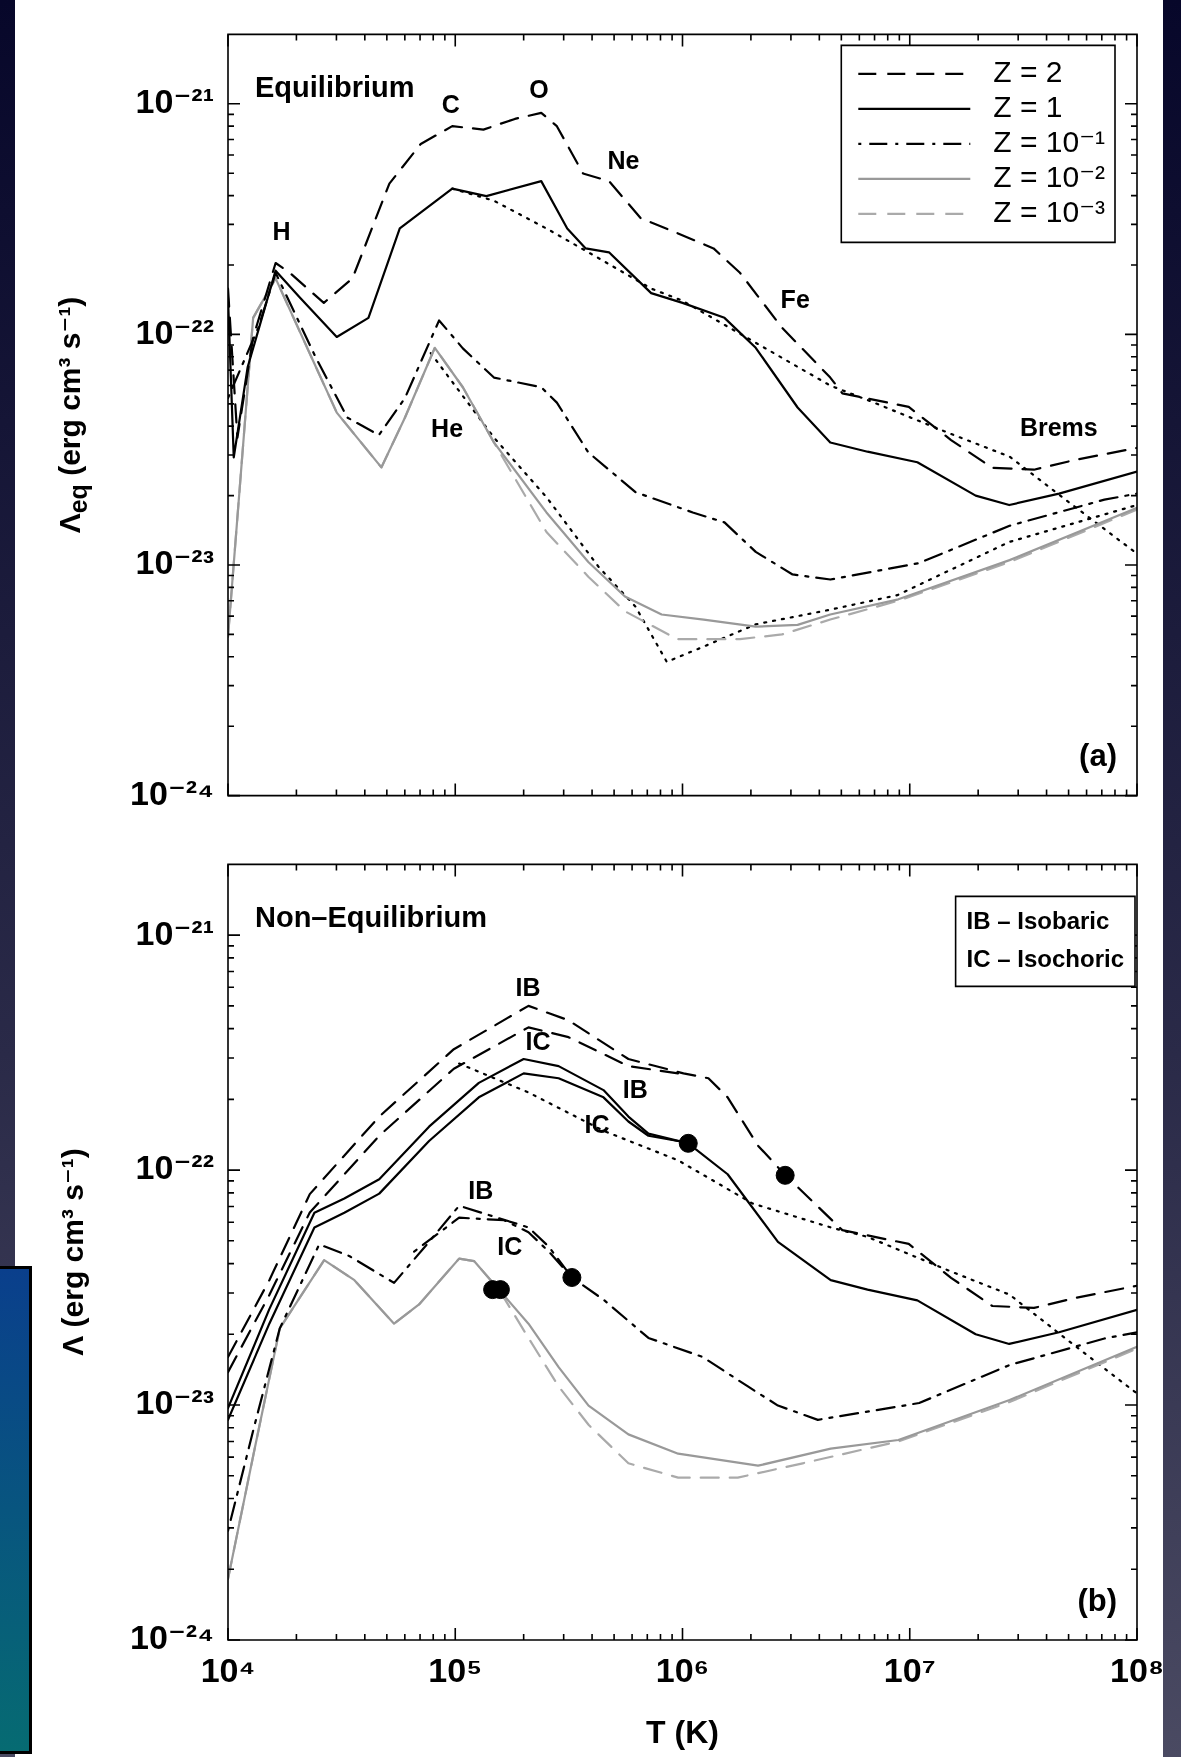 This screenshot has width=1181, height=1757. What do you see at coordinates (1038, 921) in the screenshot?
I see `annotation: IB – Isobaric` at bounding box center [1038, 921].